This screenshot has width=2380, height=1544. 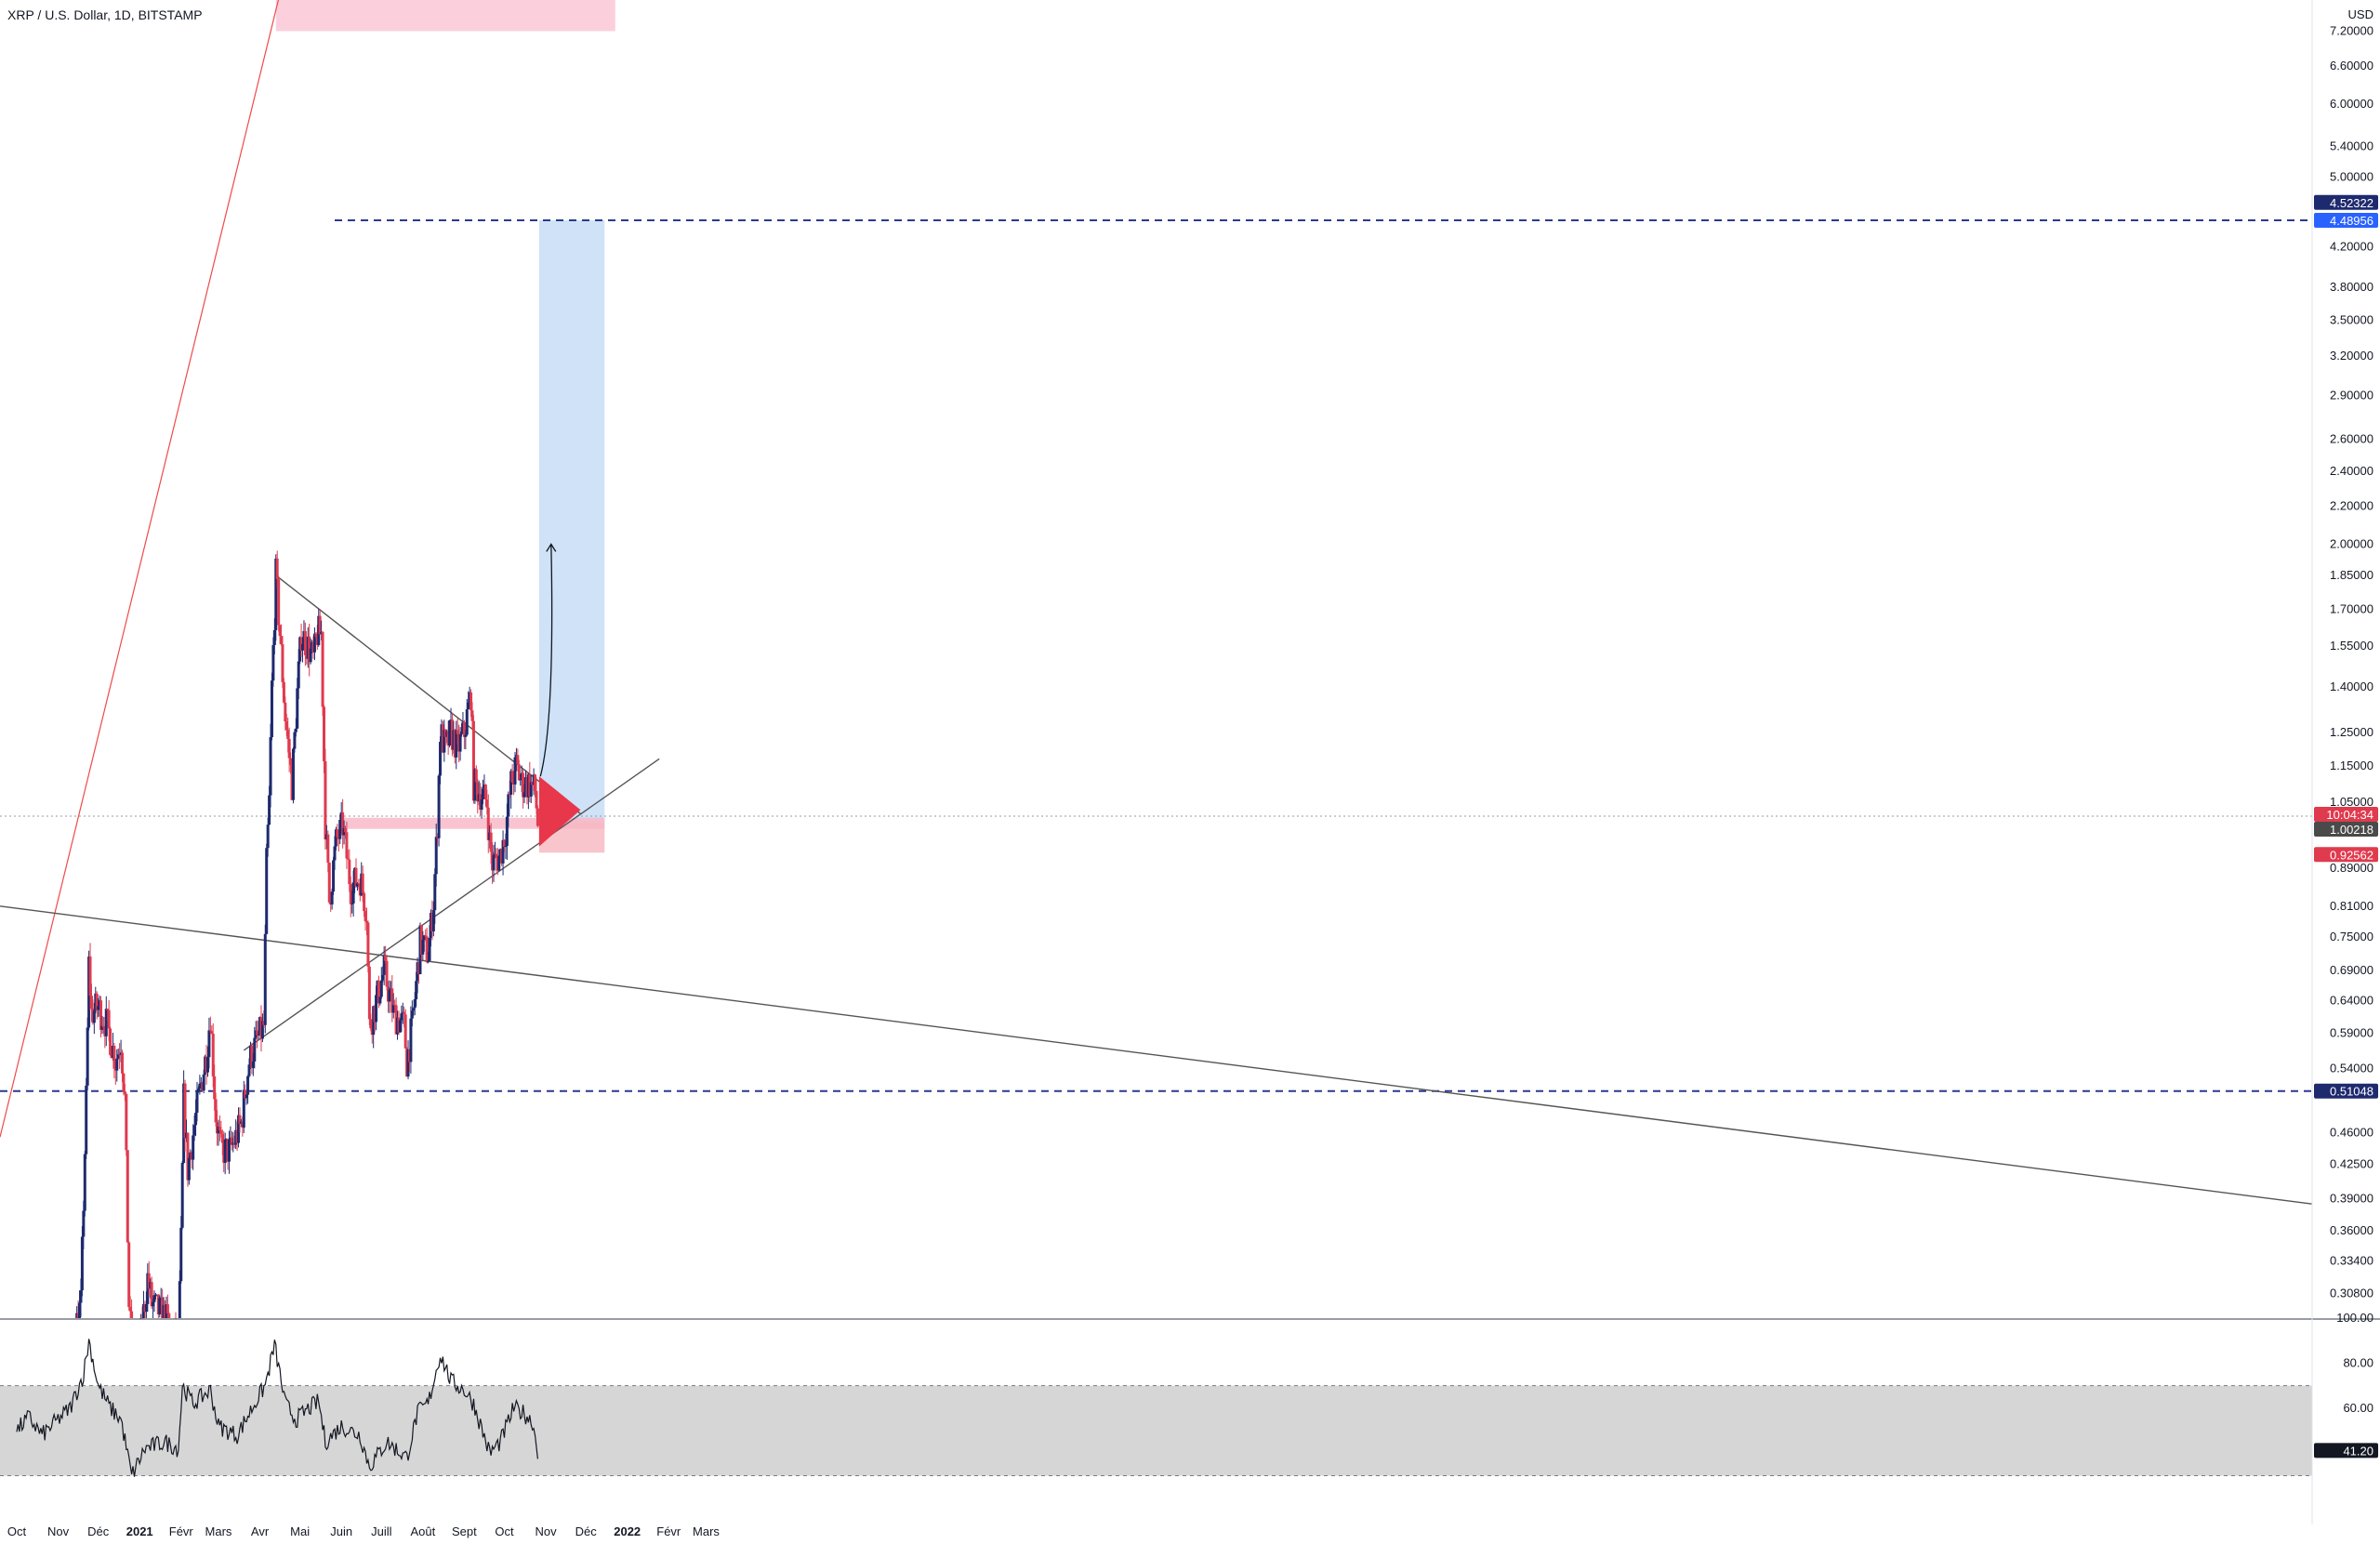 What do you see at coordinates (1156, 1408) in the screenshot?
I see `rsi-pane` at bounding box center [1156, 1408].